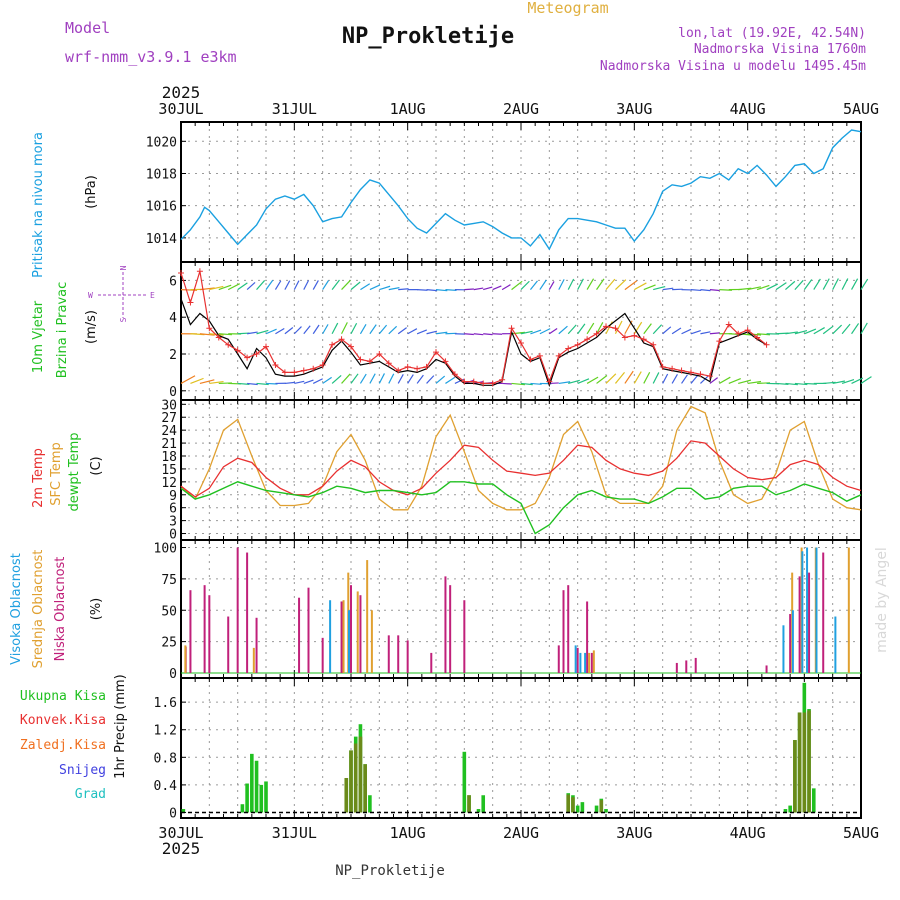 The width and height of the screenshot is (900, 900). I want to click on cloud-tick-label: 75, so click(169, 580).